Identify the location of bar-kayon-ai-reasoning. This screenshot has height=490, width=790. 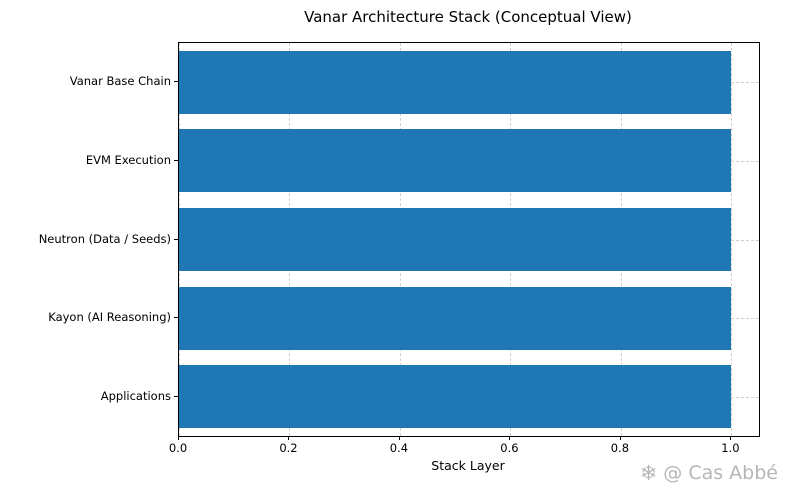
(455, 318).